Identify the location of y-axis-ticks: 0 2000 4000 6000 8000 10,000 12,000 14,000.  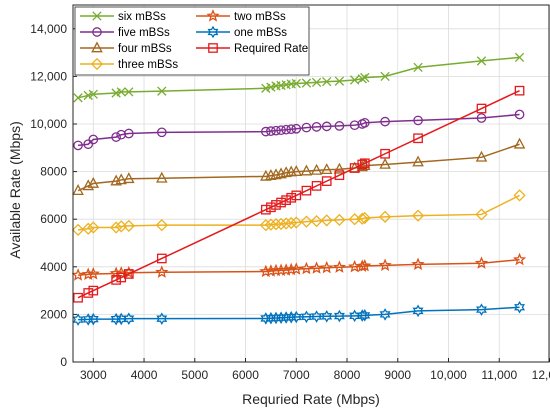
(53, 195).